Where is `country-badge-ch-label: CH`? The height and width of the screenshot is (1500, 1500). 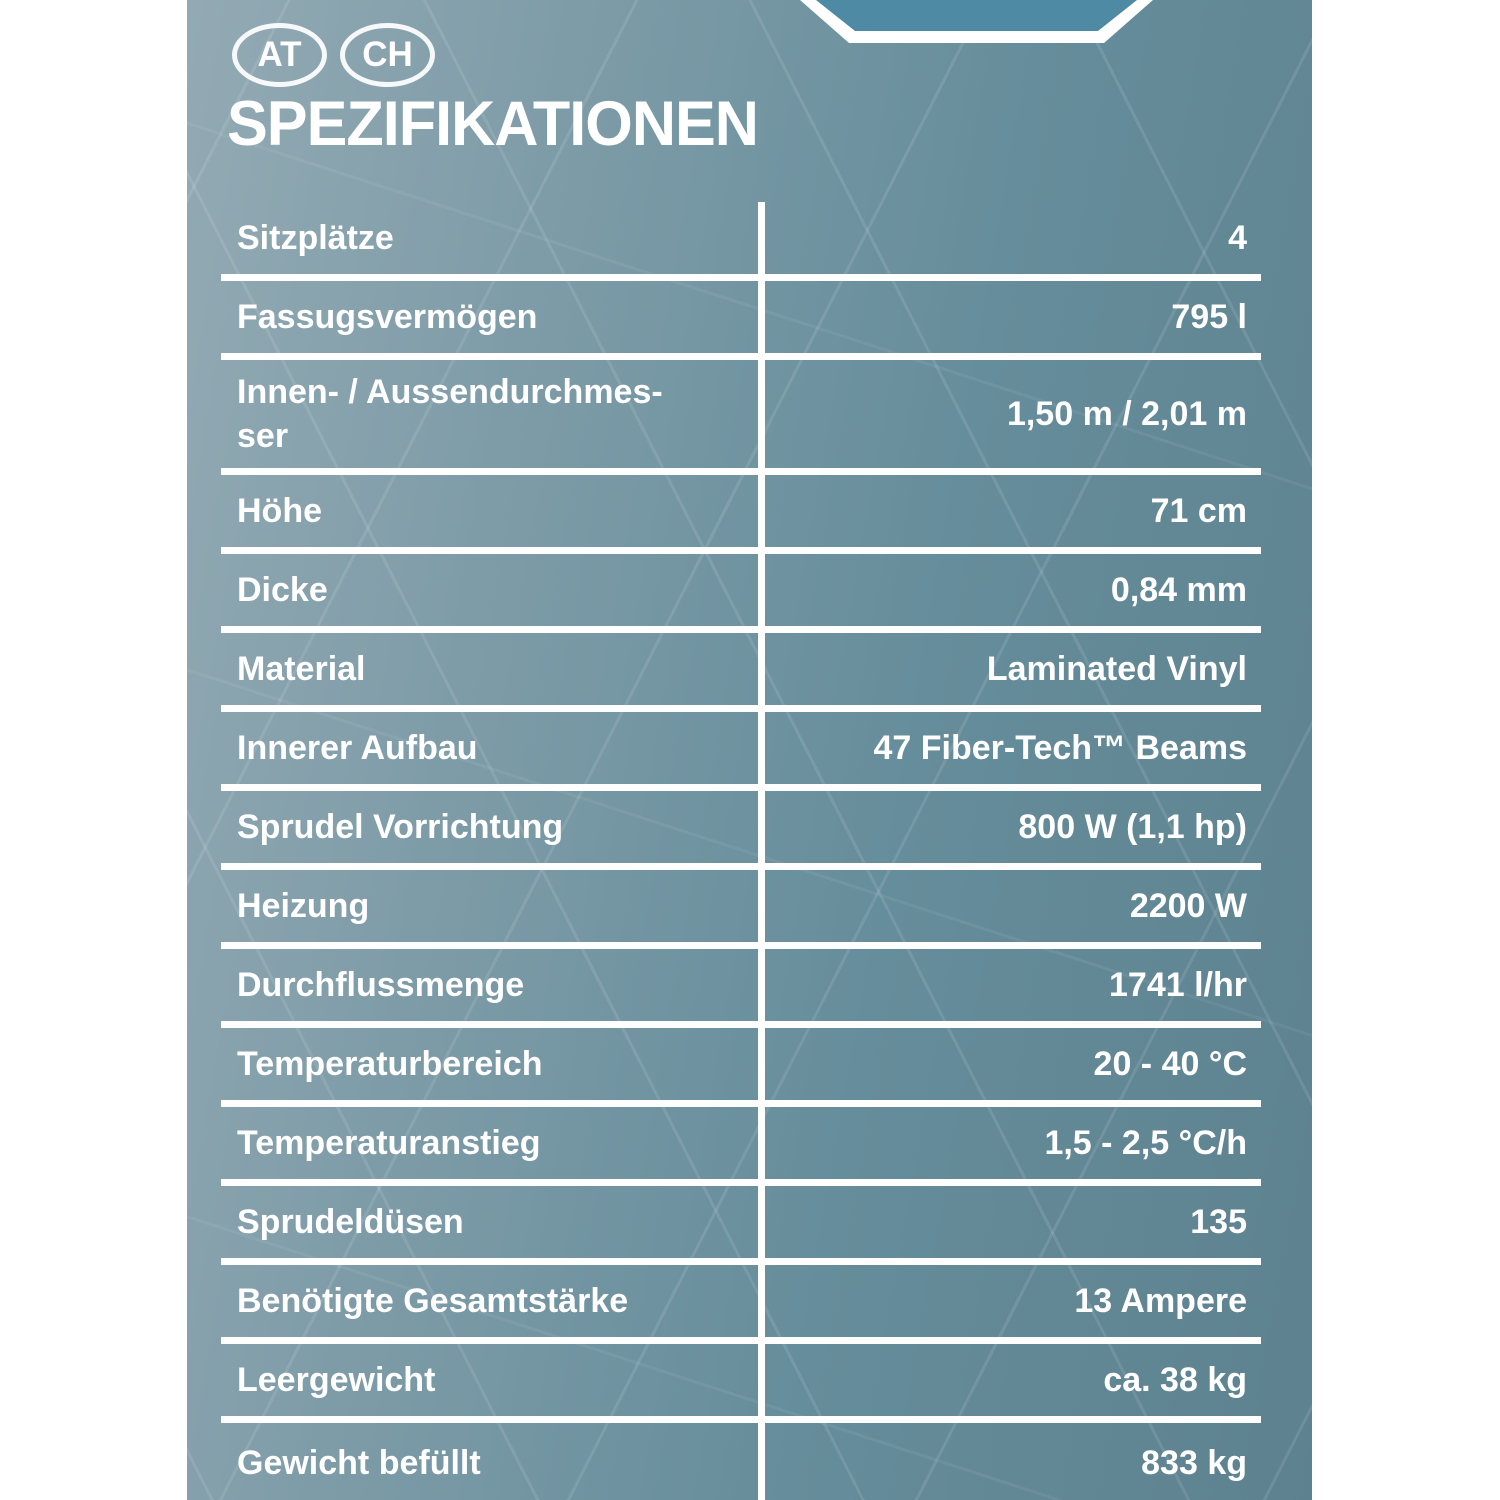 country-badge-ch-label: CH is located at coordinates (387, 54).